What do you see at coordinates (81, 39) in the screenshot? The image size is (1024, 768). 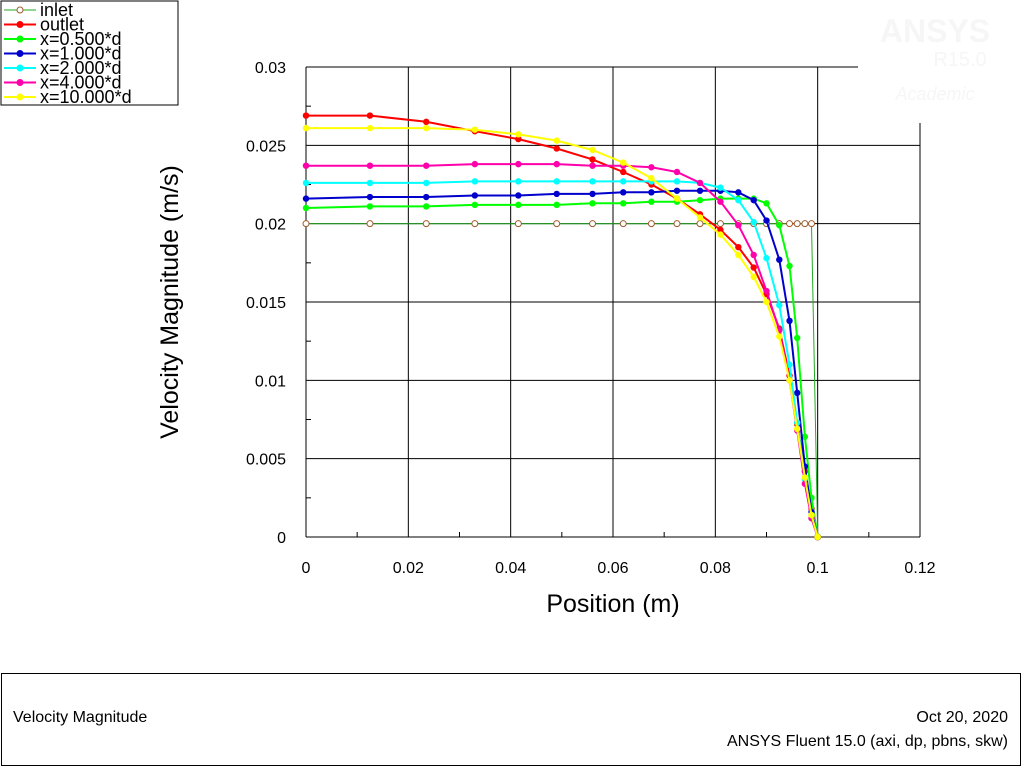 I see `legend-label: x=0.500*d` at bounding box center [81, 39].